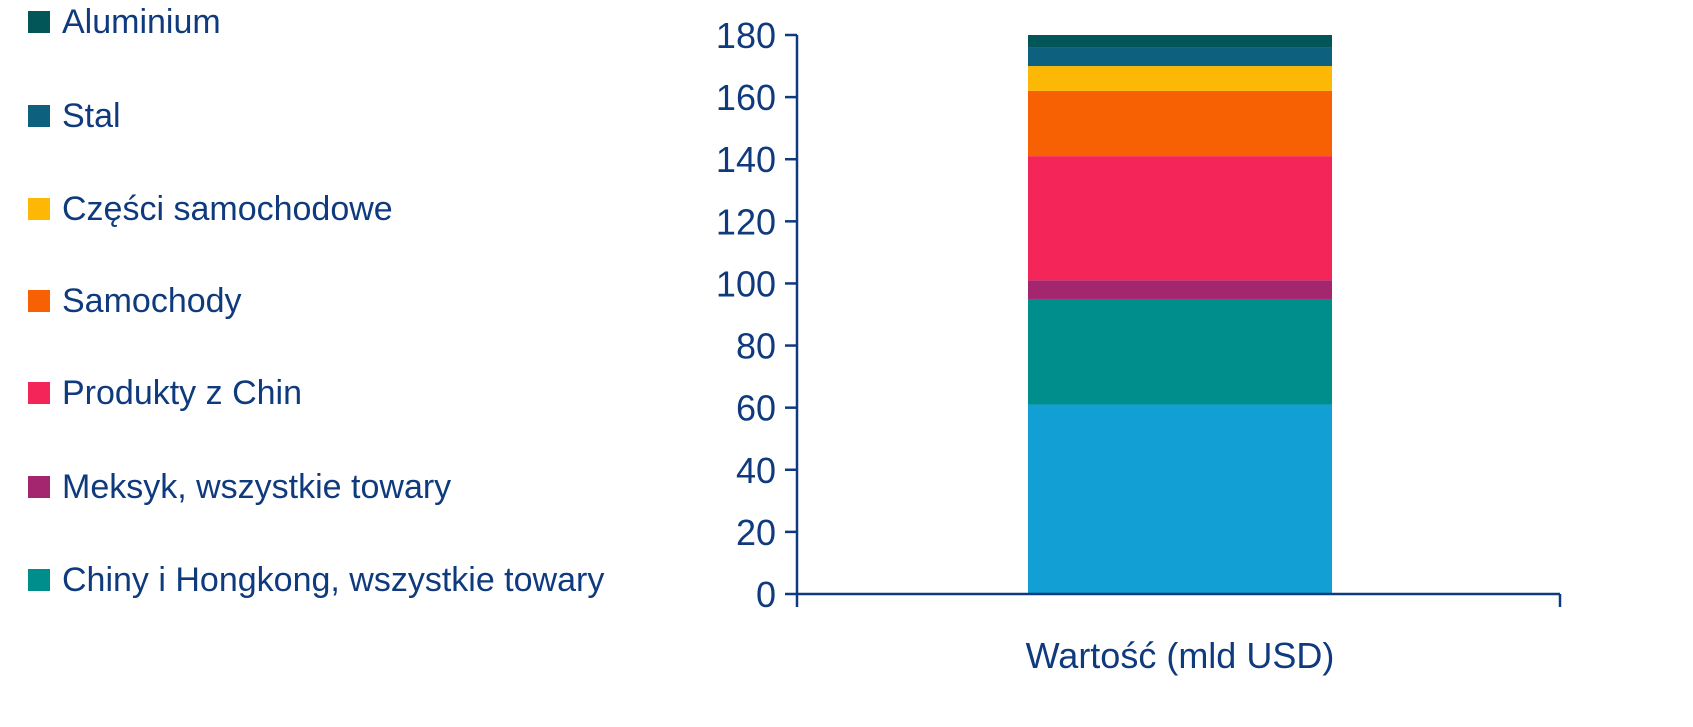 This screenshot has width=1693, height=727. I want to click on legend-item: Samochody, so click(135, 301).